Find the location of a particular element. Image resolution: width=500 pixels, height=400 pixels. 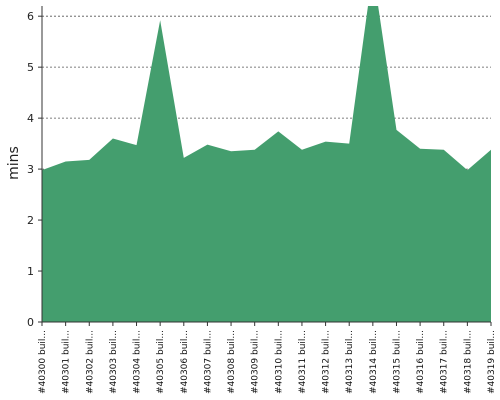

y-tick-label: 4 is located at coordinates (30, 118).